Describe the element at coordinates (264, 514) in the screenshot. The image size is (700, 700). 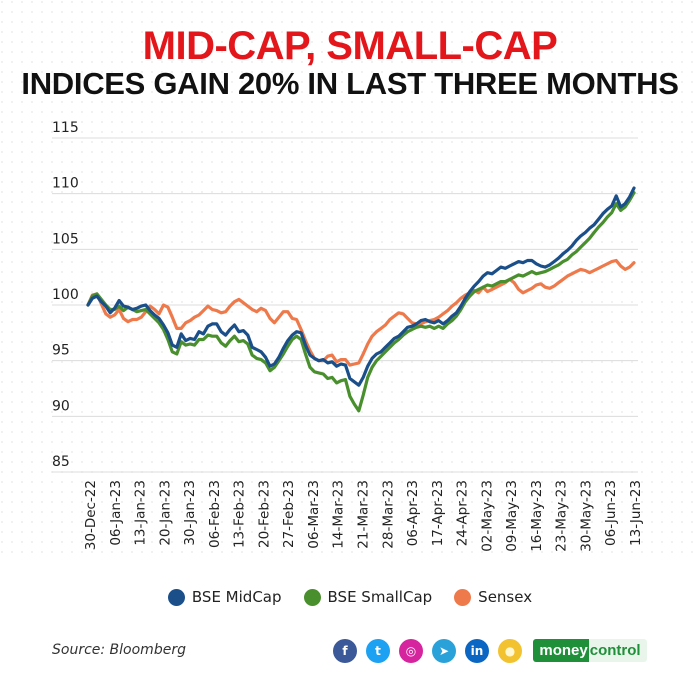
I see `x-tick-label: 20-Feb-23` at that location.